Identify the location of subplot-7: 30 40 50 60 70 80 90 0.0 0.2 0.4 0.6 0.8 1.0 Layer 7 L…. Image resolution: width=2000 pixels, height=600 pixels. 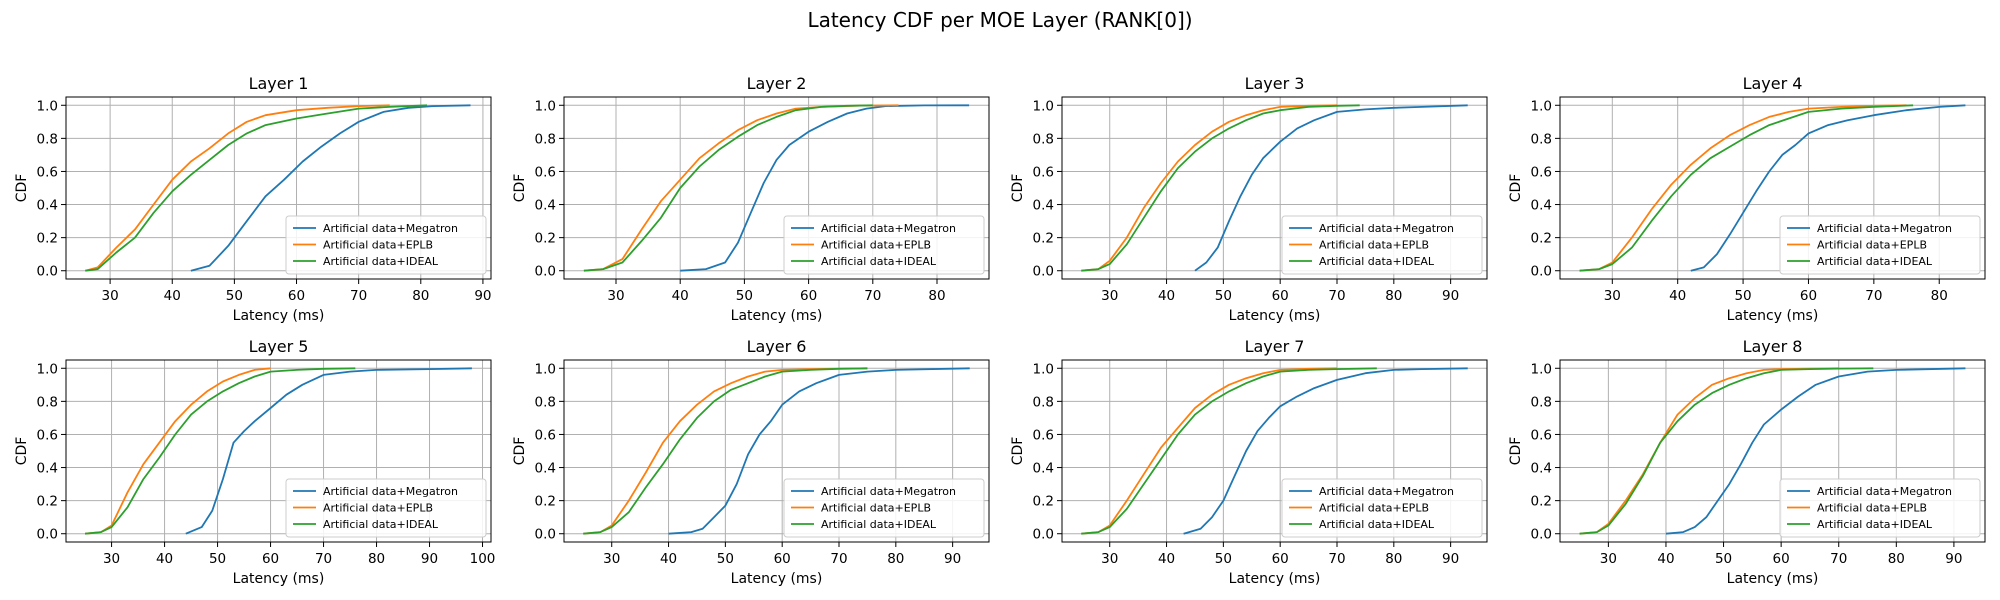
(1249, 462).